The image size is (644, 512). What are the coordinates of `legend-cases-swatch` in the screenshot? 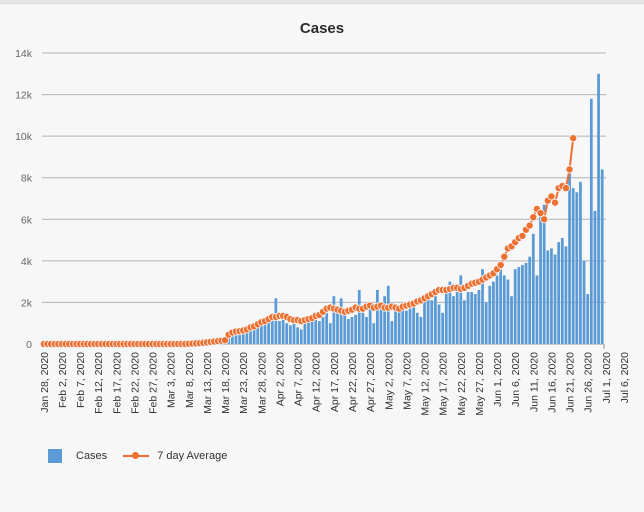 It's located at (55, 456).